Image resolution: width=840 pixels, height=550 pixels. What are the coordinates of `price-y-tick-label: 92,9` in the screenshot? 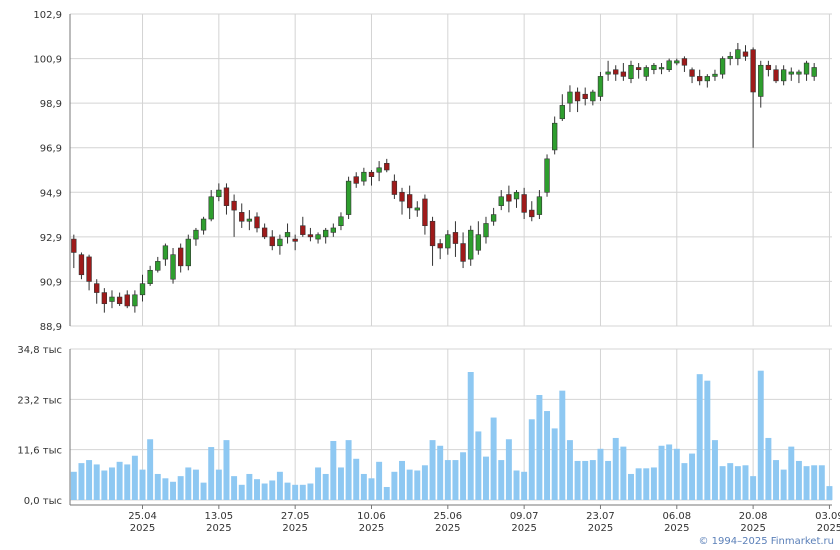 It's located at (51, 238).